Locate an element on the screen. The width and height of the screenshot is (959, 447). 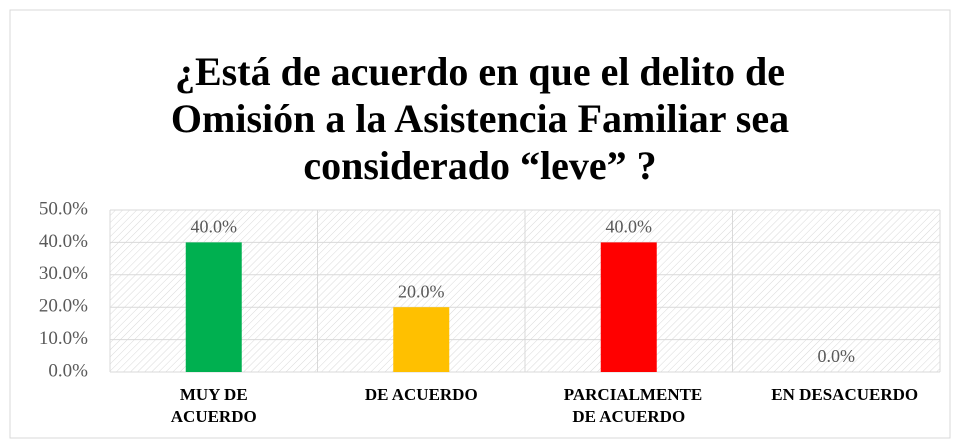
x-tick-label: EN DESACUERDO is located at coordinates (845, 394).